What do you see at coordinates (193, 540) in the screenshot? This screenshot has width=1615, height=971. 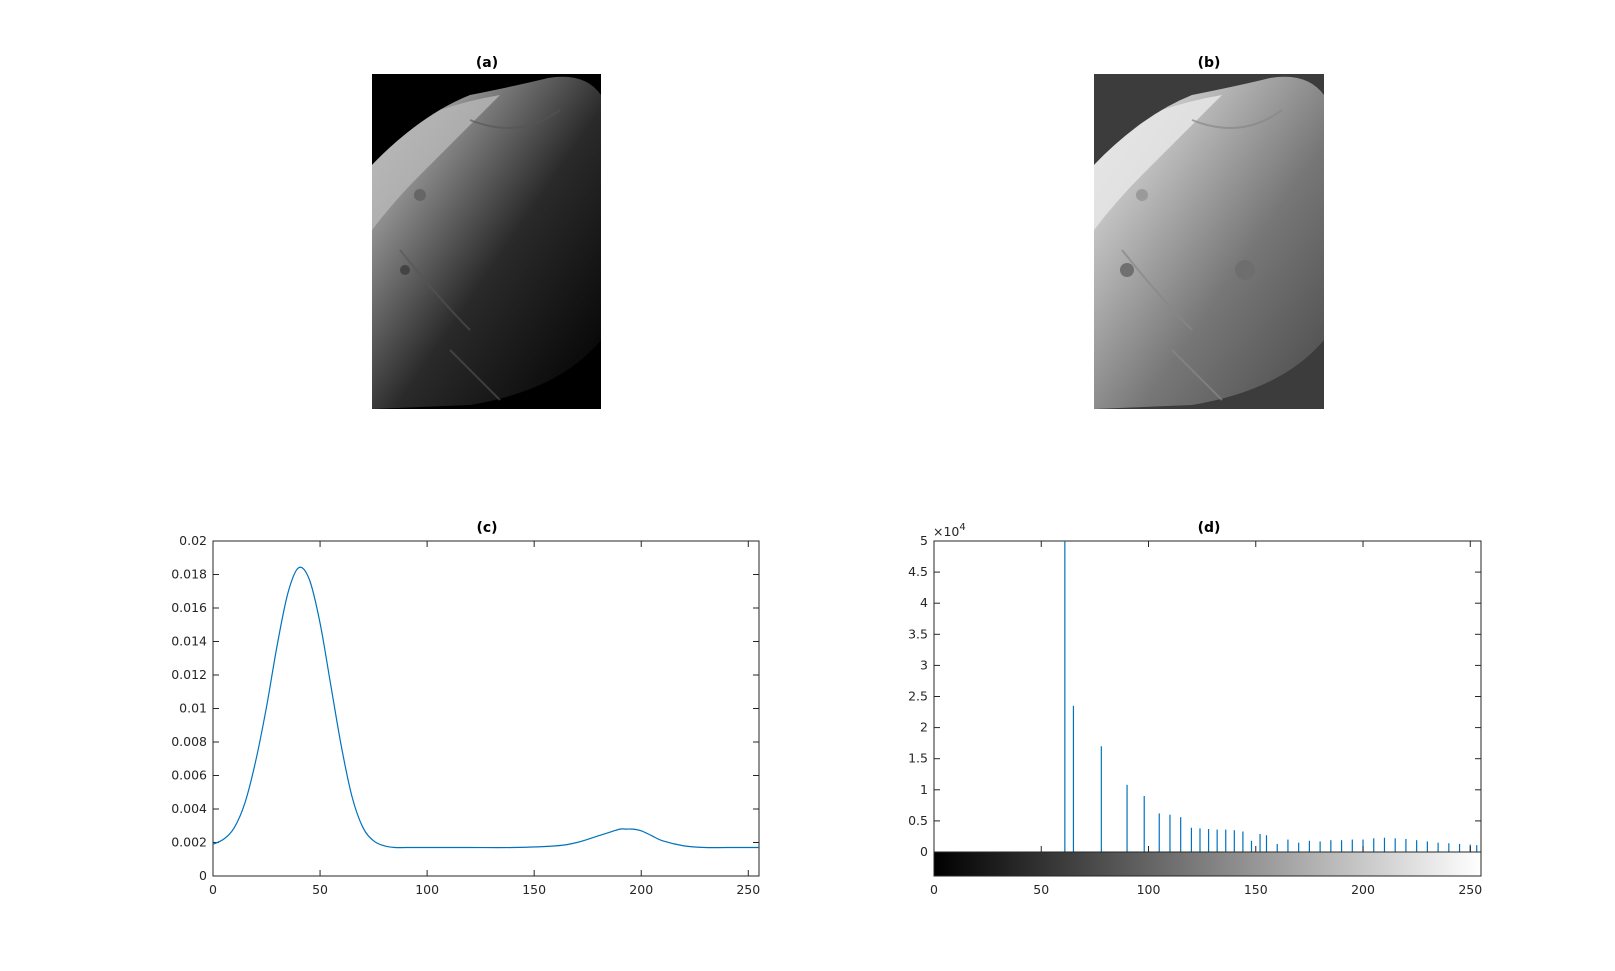 I see `c-ytick-label: 0.02` at bounding box center [193, 540].